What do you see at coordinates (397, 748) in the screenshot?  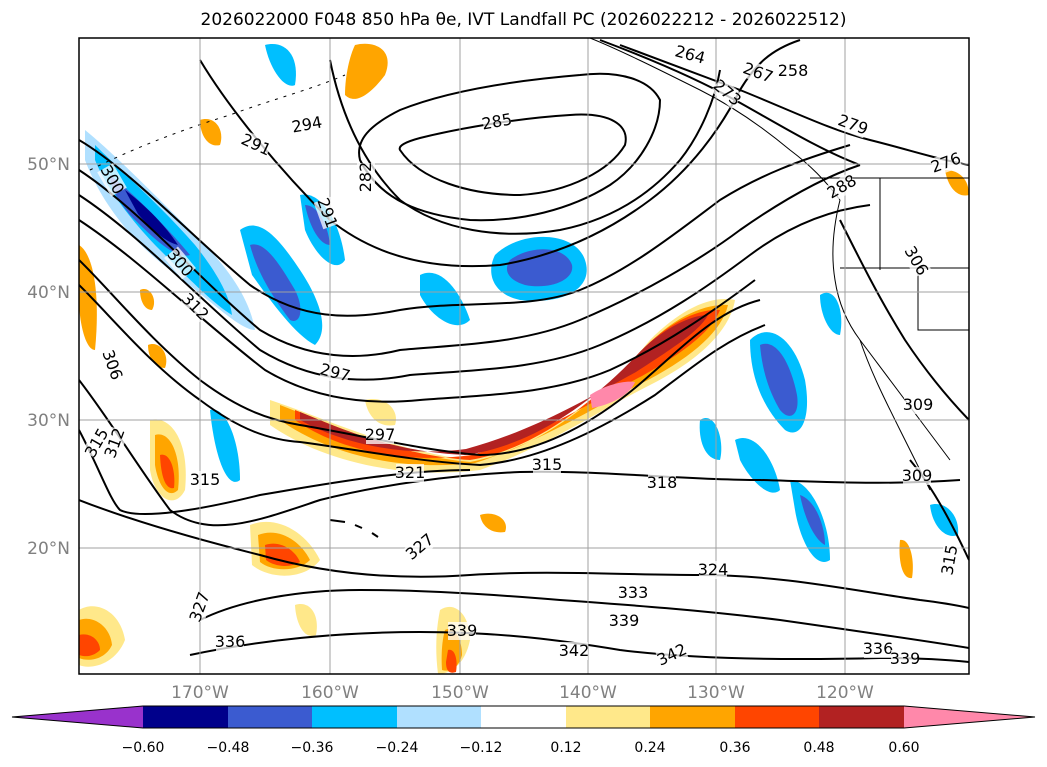 I see `colorbar-tick-label: −0.24` at bounding box center [397, 748].